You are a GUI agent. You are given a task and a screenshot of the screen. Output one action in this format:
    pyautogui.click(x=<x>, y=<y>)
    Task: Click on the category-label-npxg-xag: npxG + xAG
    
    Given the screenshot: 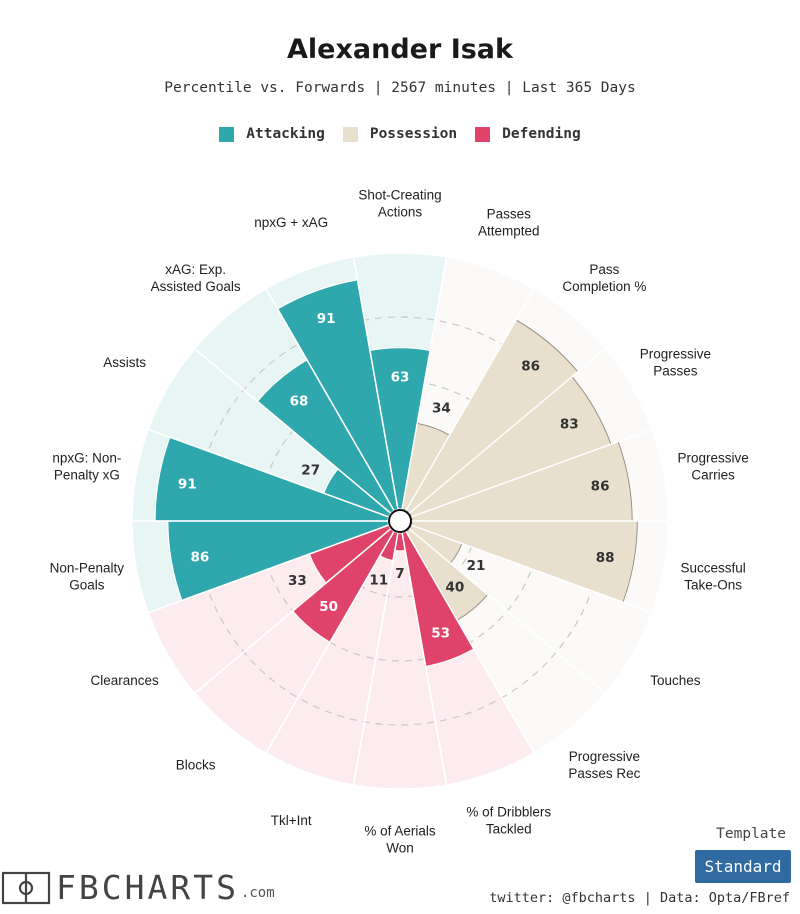 What is the action you would take?
    pyautogui.click(x=291, y=222)
    